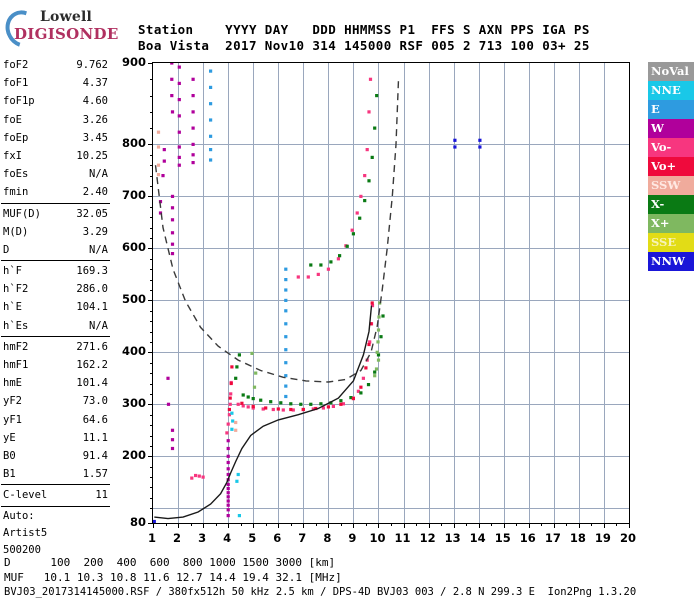  Describe the element at coordinates (309, 250) in the screenshot. I see `series-x-trace-x-` at that location.